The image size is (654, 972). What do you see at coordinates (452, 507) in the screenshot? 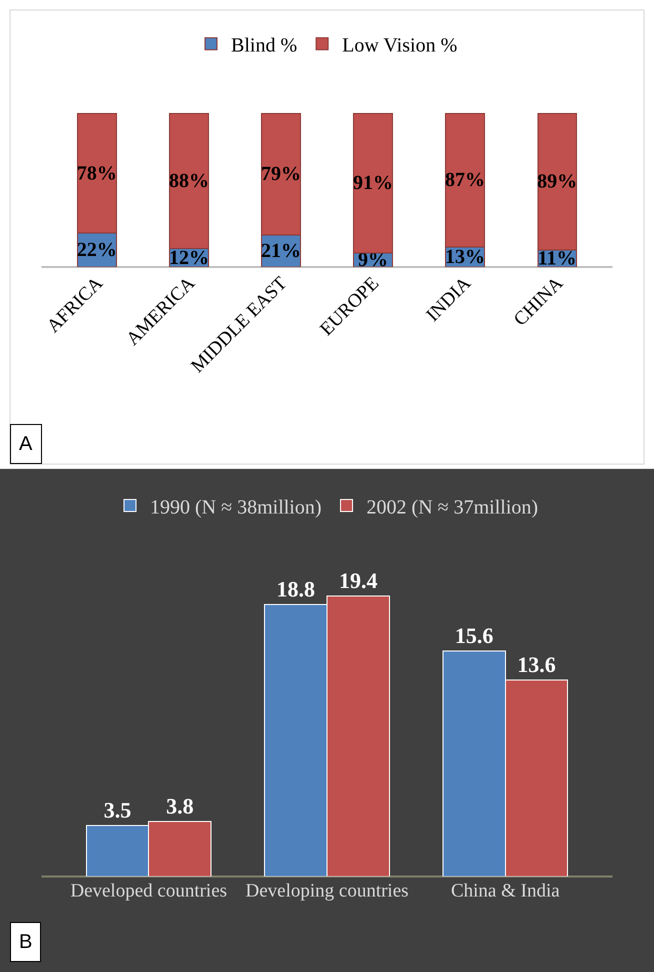
I see `legend-label: 2002 (N ≈ 37million)` at bounding box center [452, 507].